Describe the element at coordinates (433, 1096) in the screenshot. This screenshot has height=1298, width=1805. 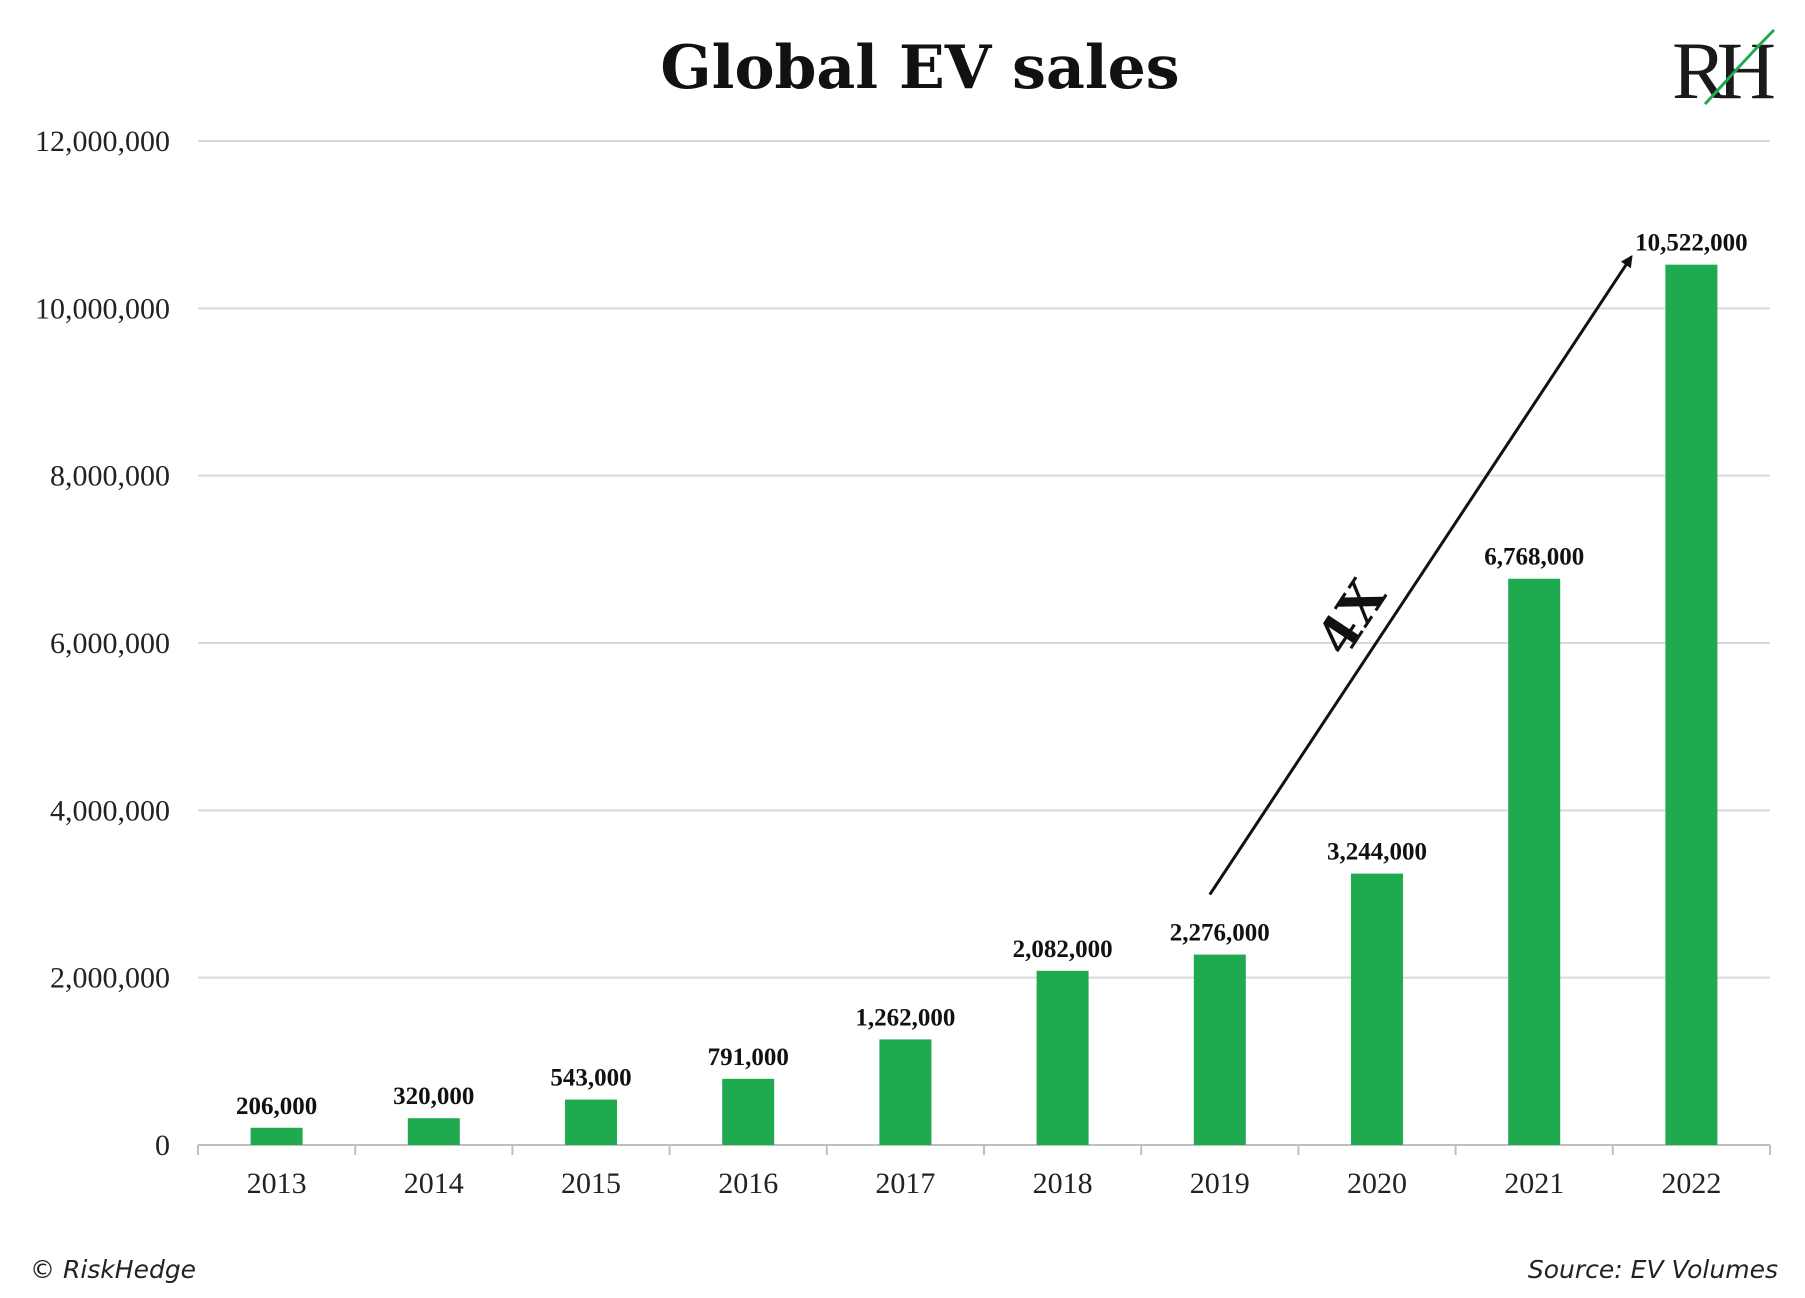
I see `data-label: 320,000` at that location.